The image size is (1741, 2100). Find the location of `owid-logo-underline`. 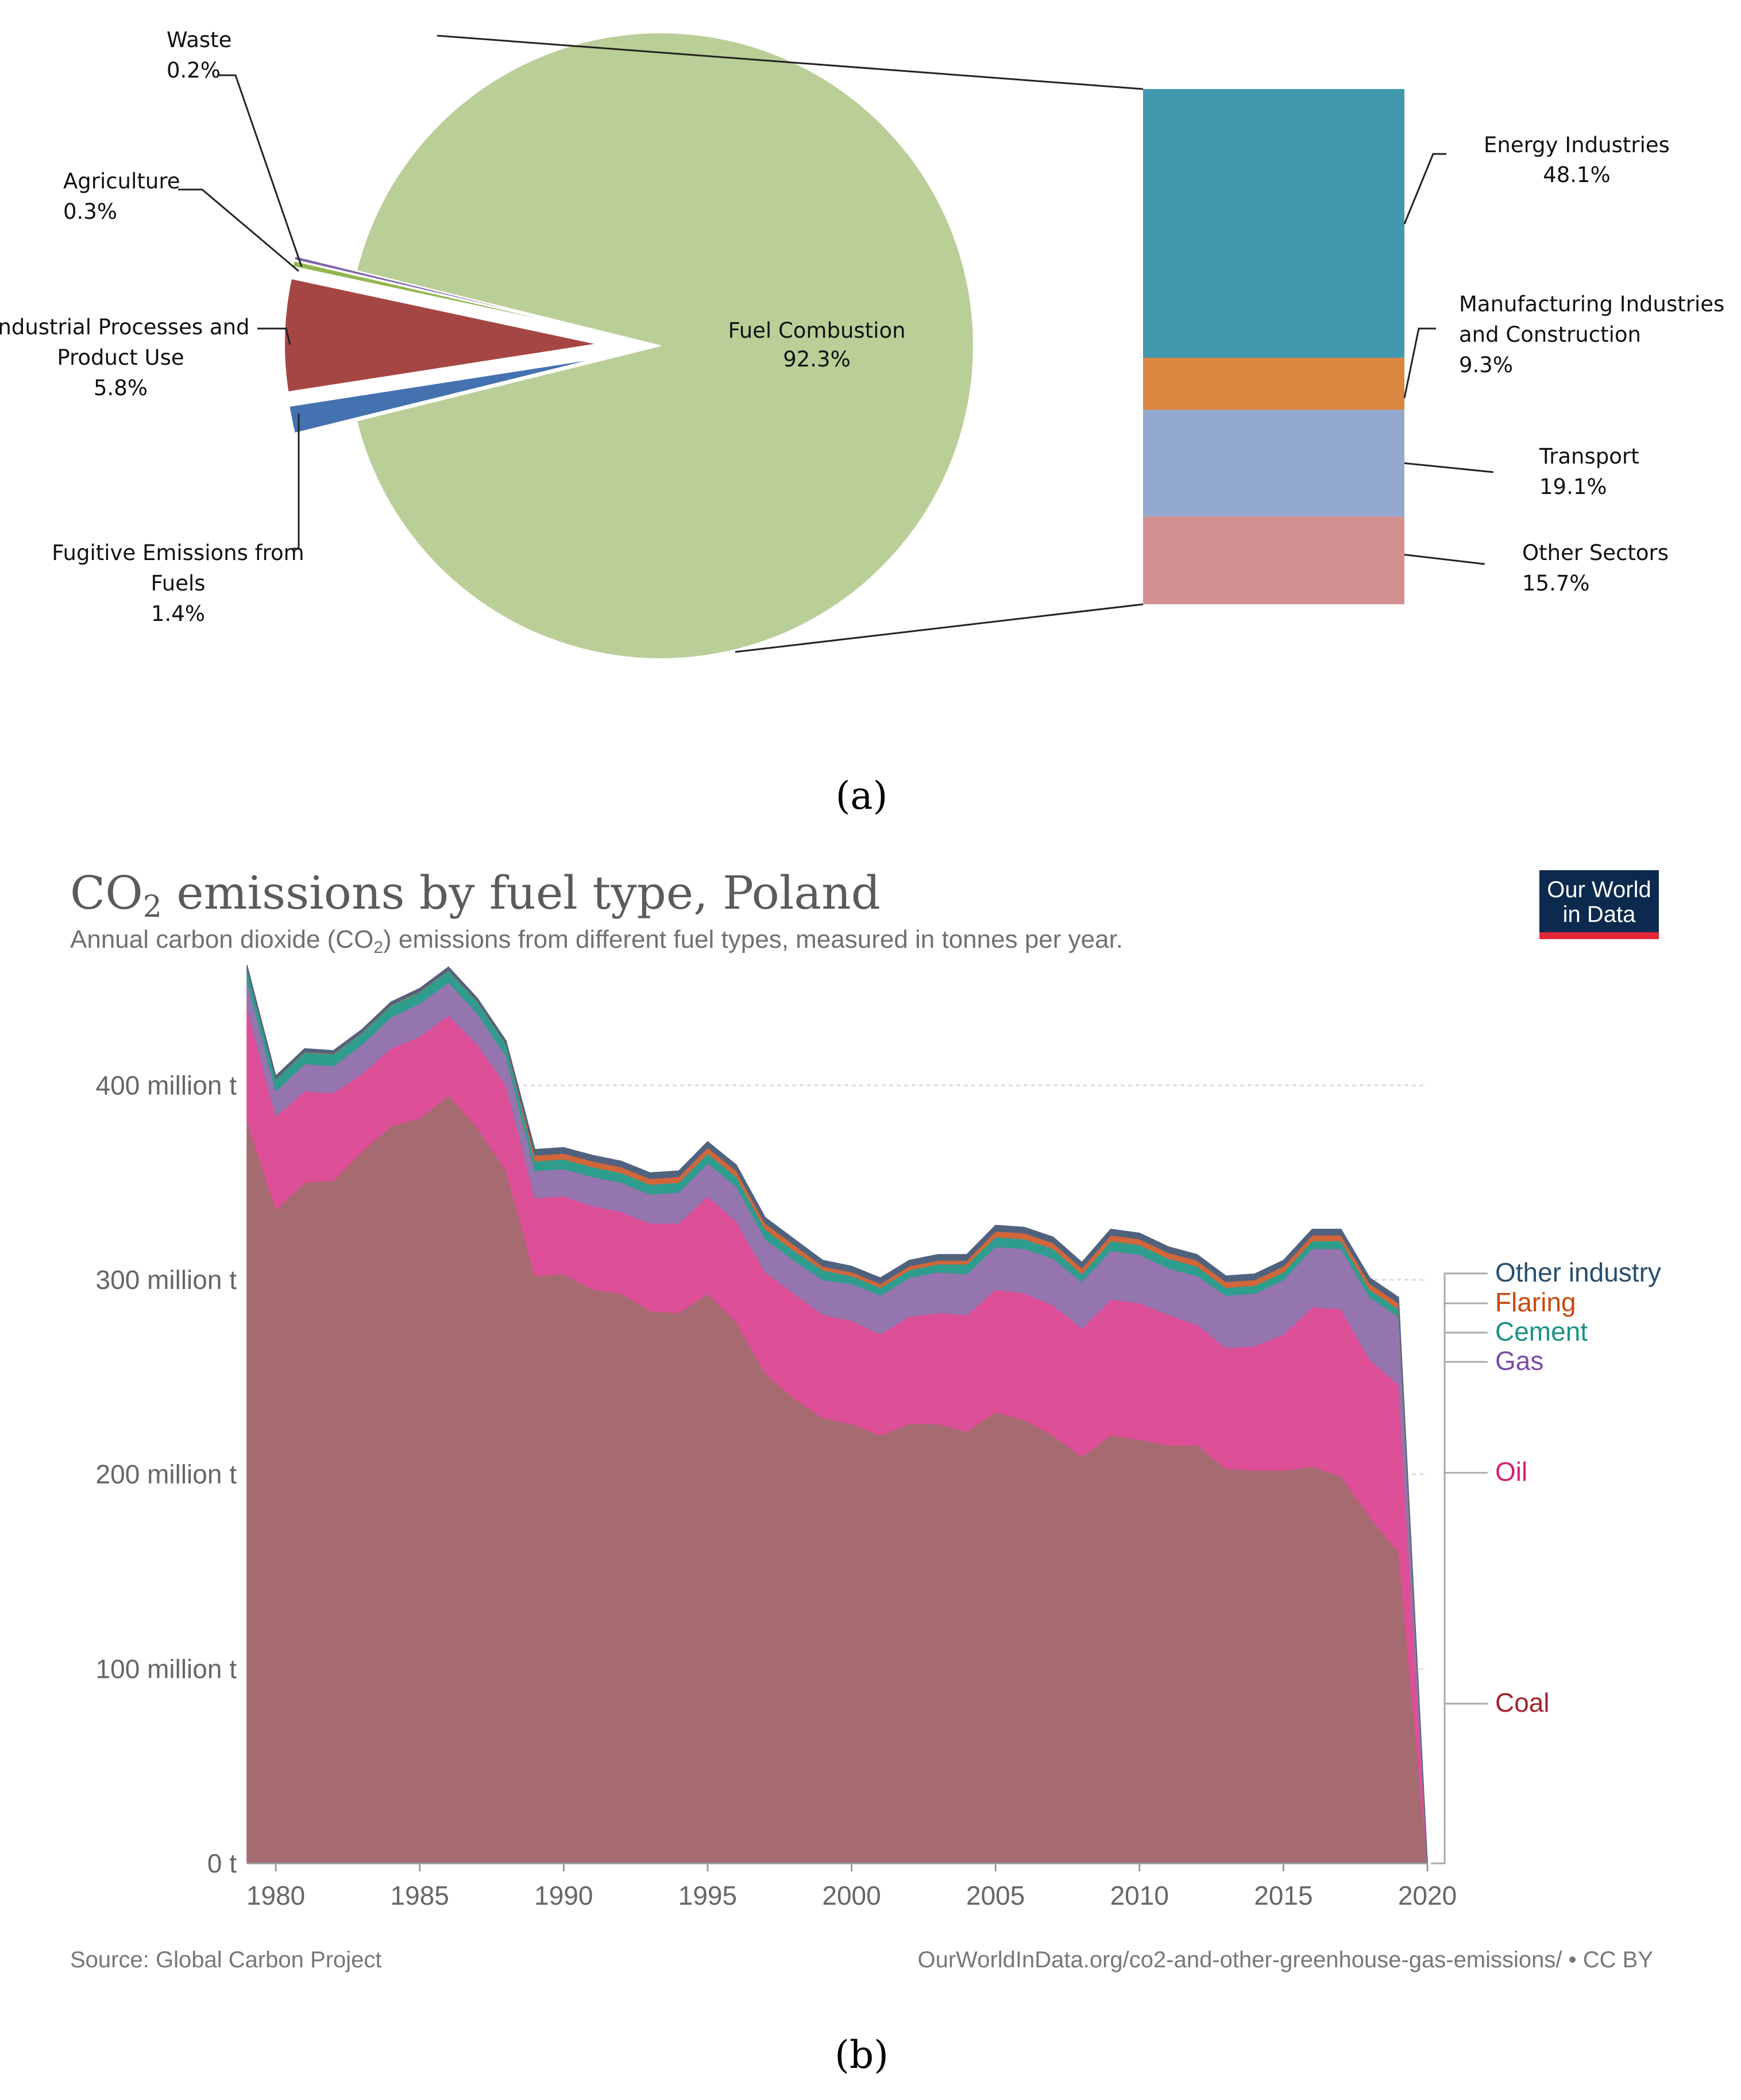

owid-logo-underline is located at coordinates (1599, 935).